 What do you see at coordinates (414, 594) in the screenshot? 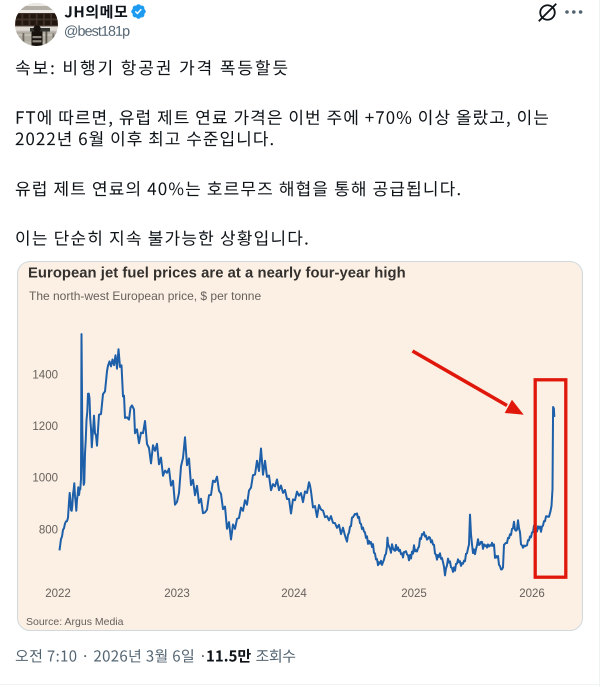
I see `svg-text: 2025` at bounding box center [414, 594].